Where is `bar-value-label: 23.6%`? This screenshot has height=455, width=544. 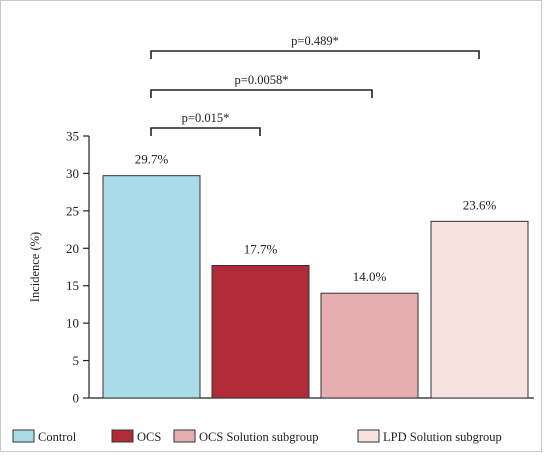
bar-value-label: 23.6% is located at coordinates (480, 204).